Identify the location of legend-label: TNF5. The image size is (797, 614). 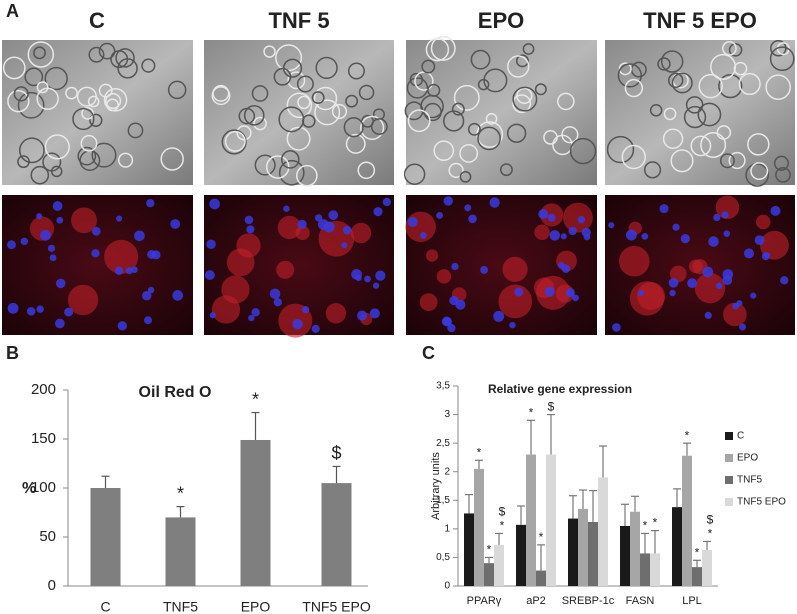
(749, 480).